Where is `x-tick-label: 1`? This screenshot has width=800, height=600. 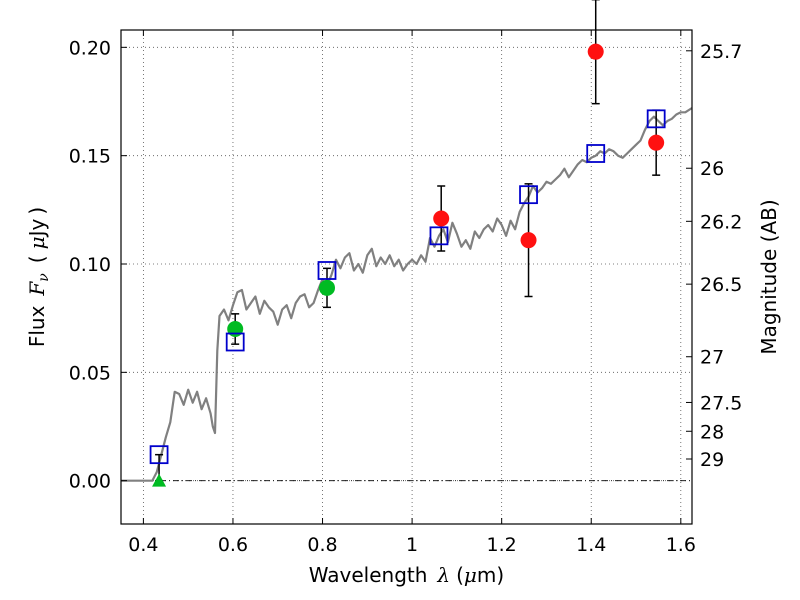 x-tick-label: 1 is located at coordinates (412, 545).